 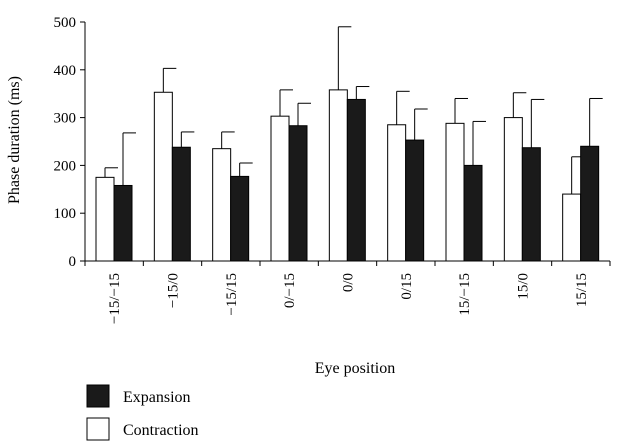 I want to click on y-tick-label: 400, so click(x=65, y=71).